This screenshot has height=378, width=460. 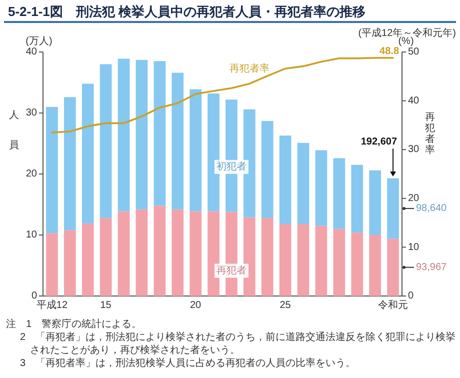 I want to click on y2-tick-label: 30, so click(x=414, y=150).